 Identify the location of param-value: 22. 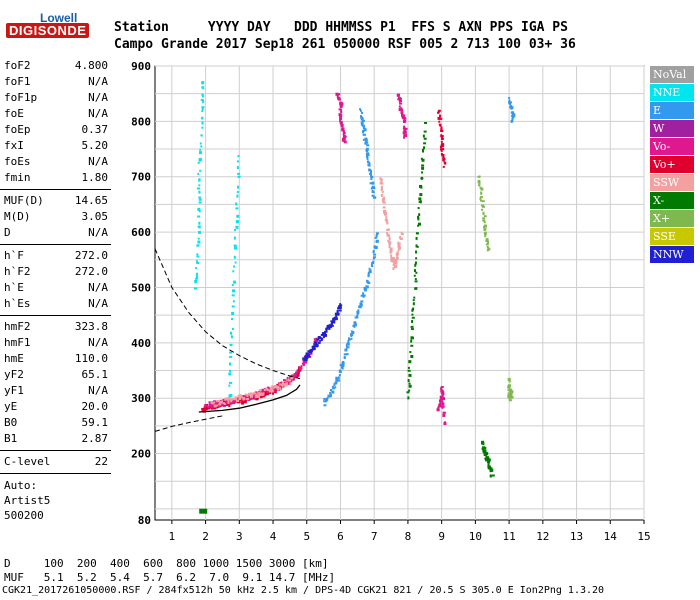
(101, 461).